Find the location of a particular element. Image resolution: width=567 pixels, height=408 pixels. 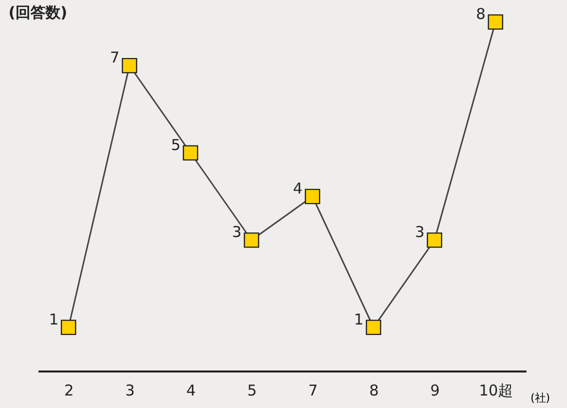

data-label: 8 is located at coordinates (481, 14).